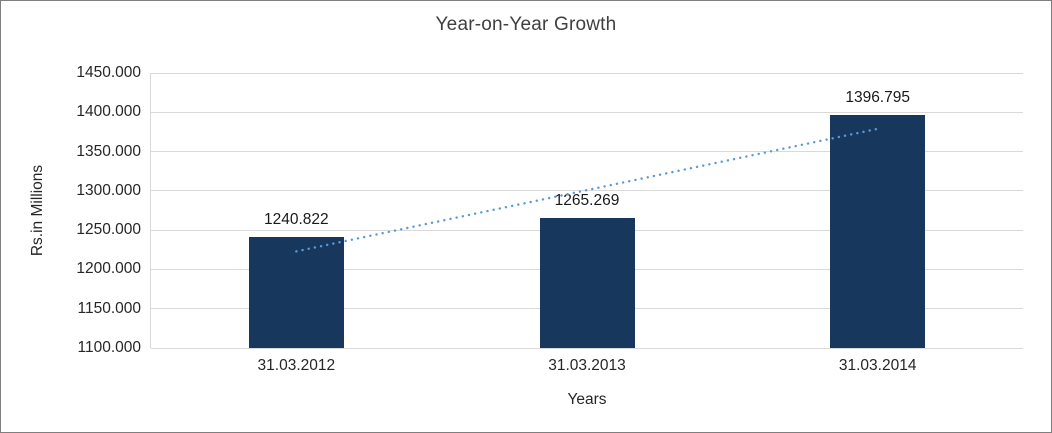 The height and width of the screenshot is (433, 1052). I want to click on y-tick-label: 1300.000, so click(108, 190).